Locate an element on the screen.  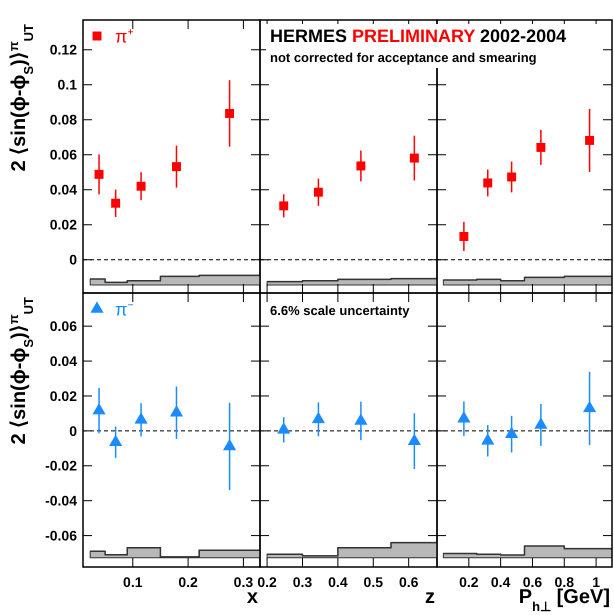
x-axis-title: z is located at coordinates (430, 597).